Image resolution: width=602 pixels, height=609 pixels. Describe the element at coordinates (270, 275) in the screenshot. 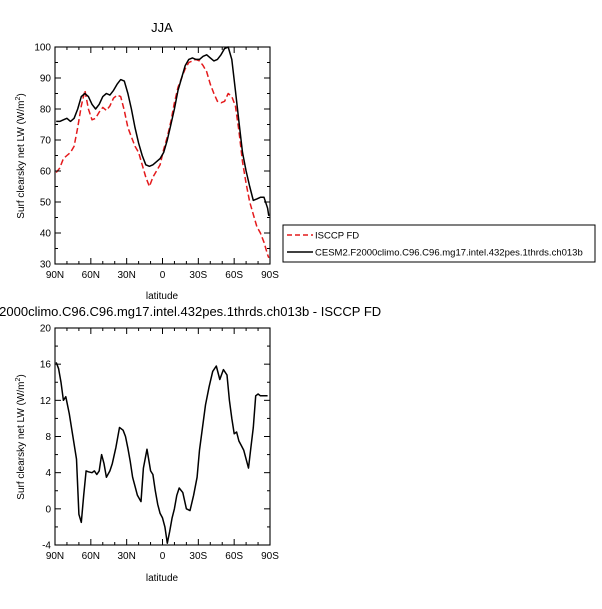

I see `top-x-tick-label: 90S` at that location.